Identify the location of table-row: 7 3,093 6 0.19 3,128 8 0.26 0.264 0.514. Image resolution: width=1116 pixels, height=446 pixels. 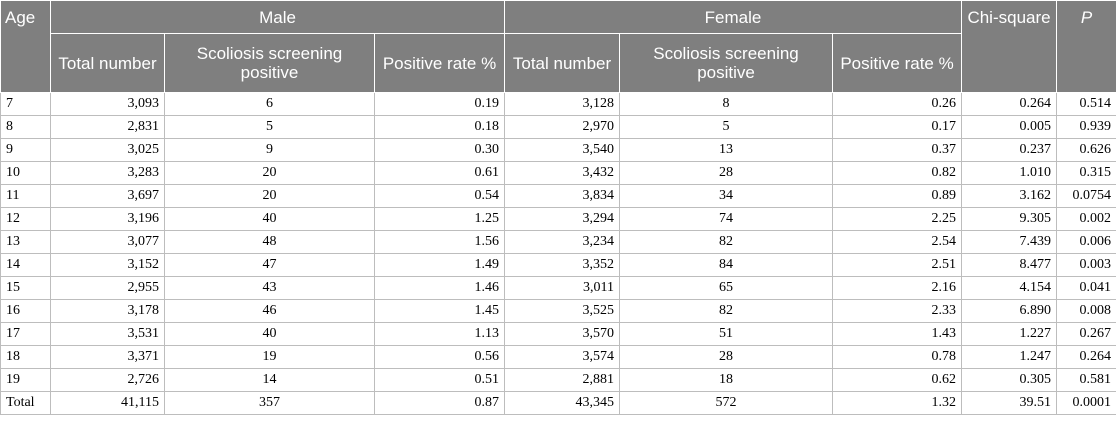
(558, 104).